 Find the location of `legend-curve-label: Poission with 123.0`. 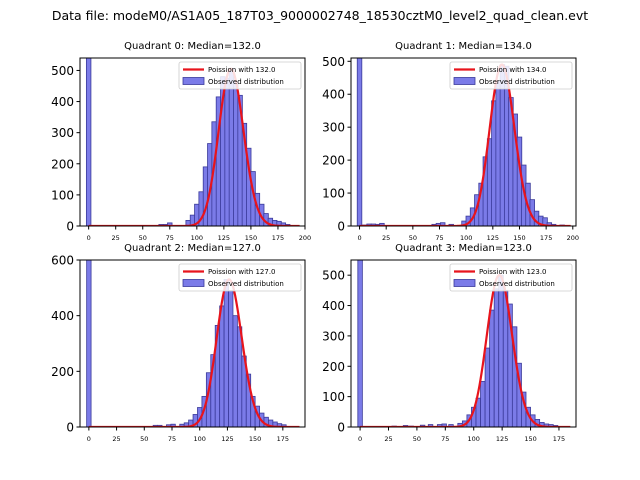

legend-curve-label: Poission with 123.0 is located at coordinates (513, 272).